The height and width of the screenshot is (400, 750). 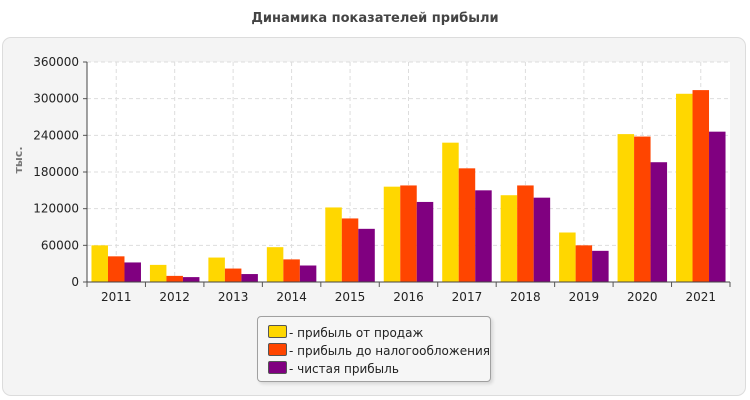 What do you see at coordinates (116, 297) in the screenshot?
I see `x-tick-label: 2011` at bounding box center [116, 297].